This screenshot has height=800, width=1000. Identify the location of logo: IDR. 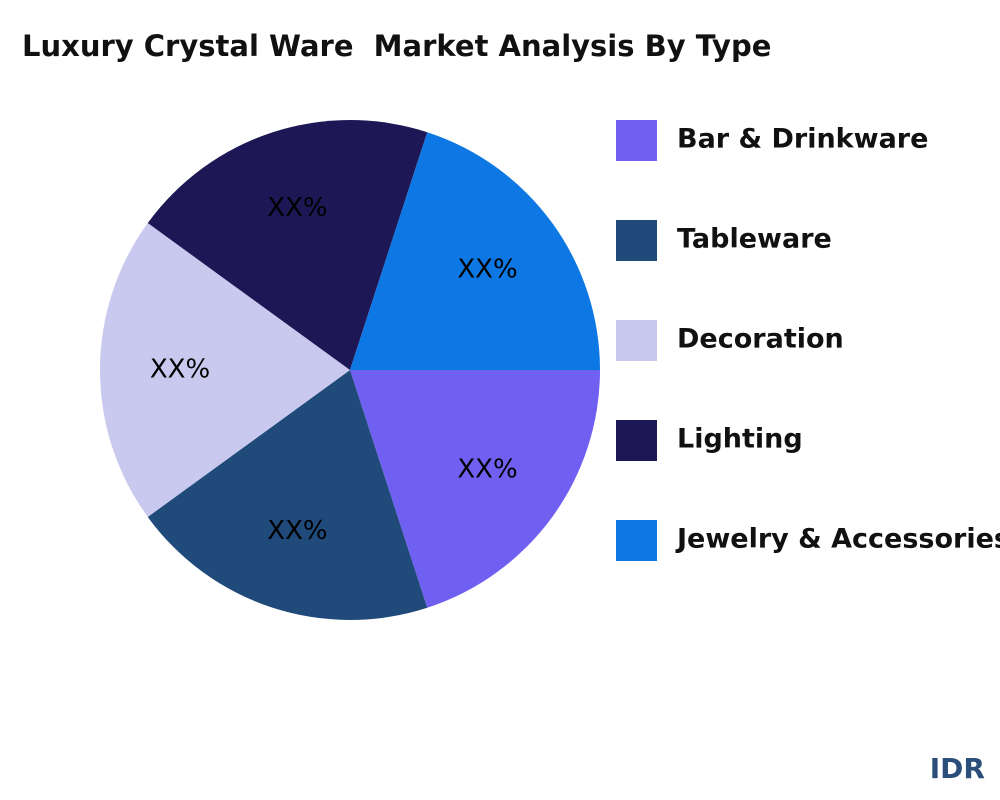
(957, 768).